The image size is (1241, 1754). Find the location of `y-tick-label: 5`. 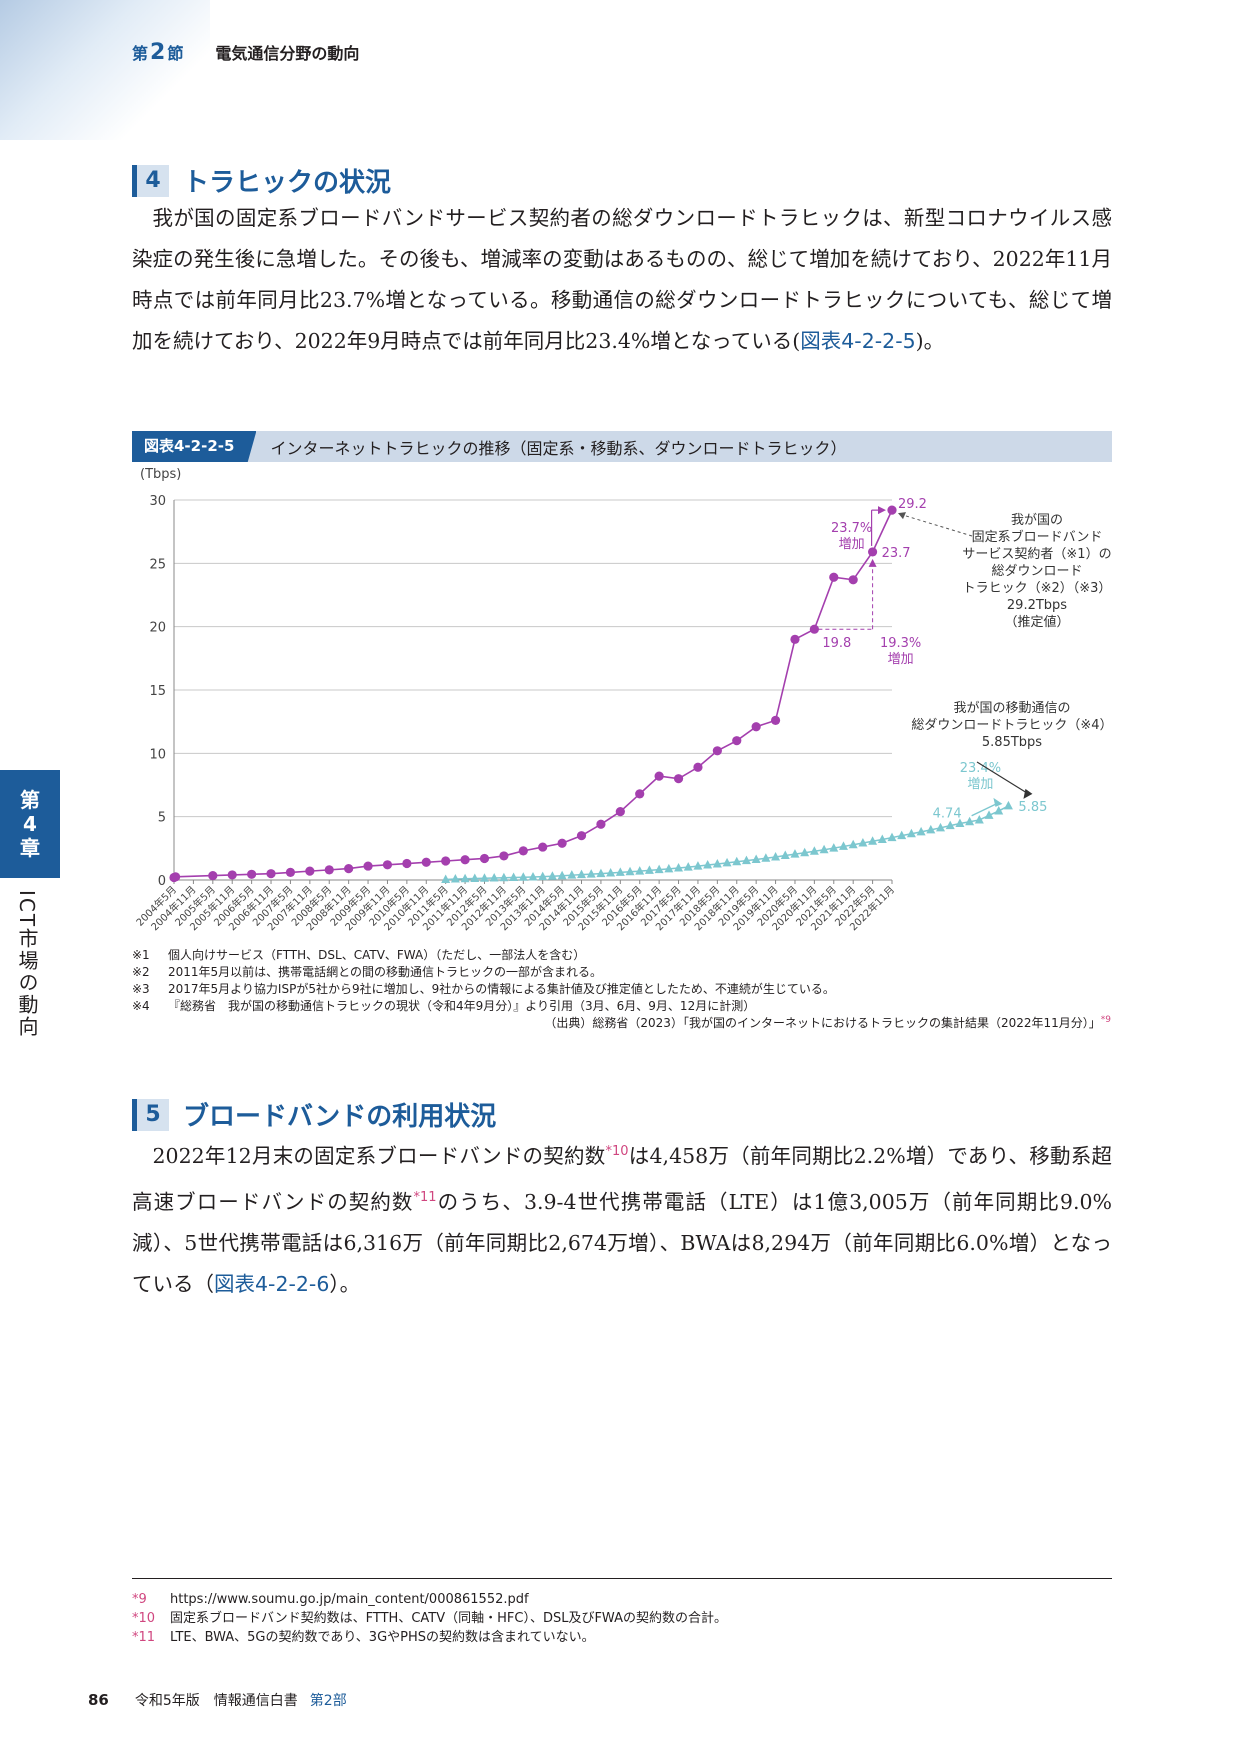

y-tick-label: 5 is located at coordinates (162, 818).